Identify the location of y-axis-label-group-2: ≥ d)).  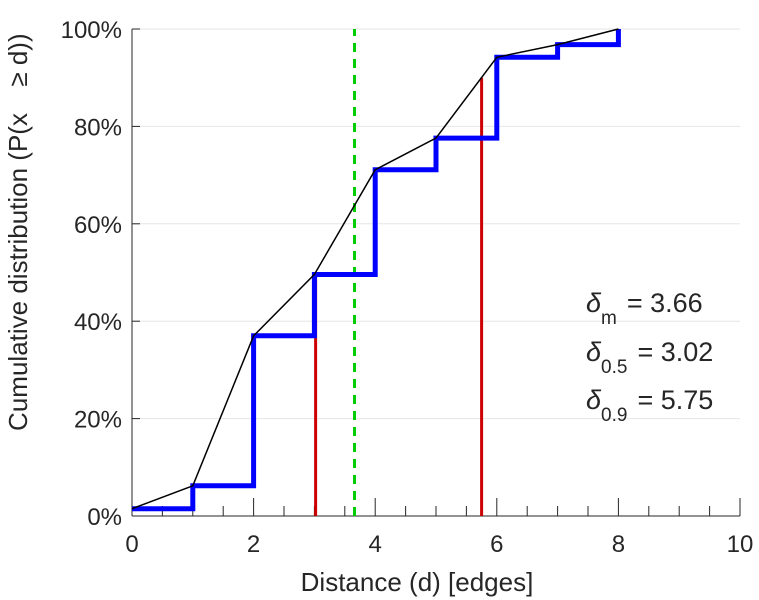
(18, 59).